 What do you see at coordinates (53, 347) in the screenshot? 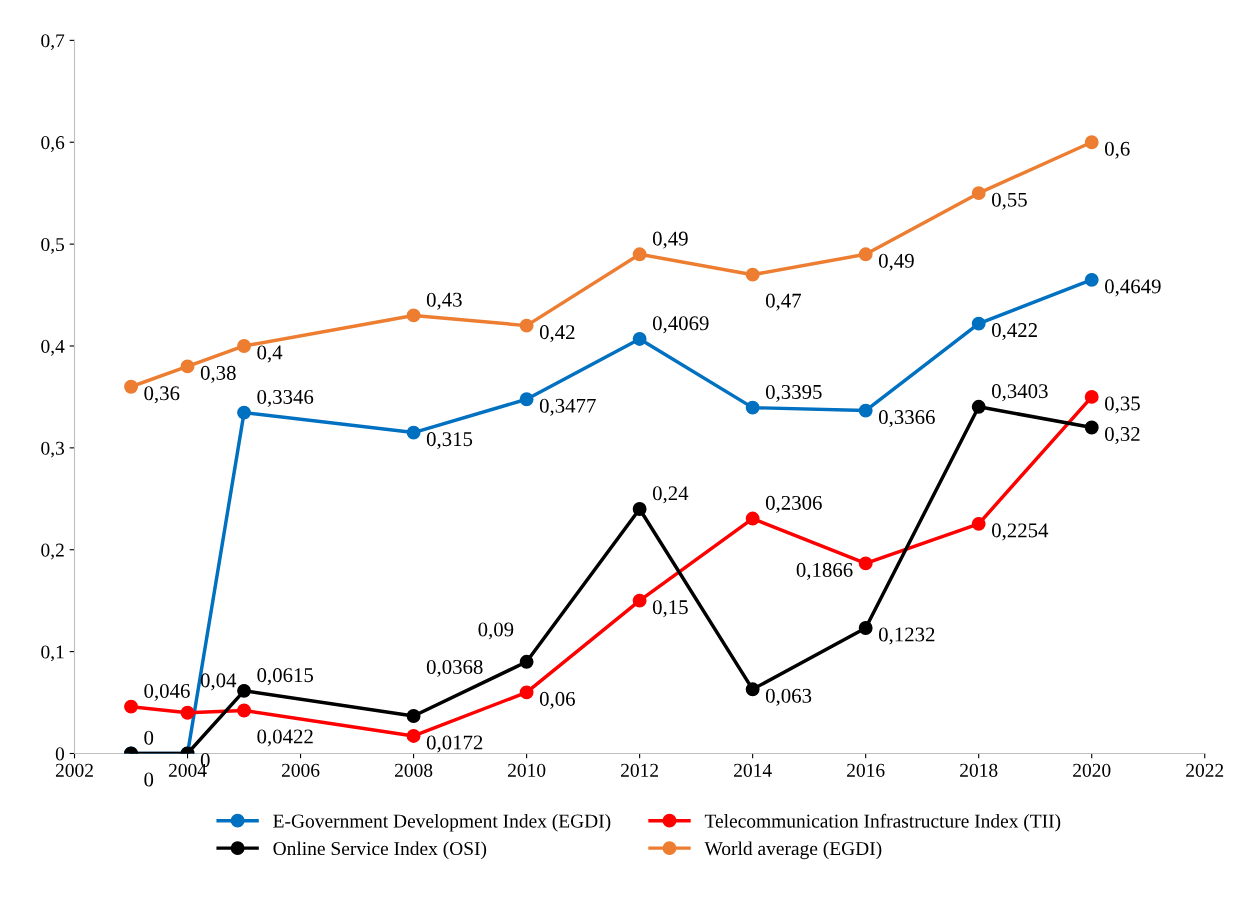
I see `y-tick-label: 0,4` at bounding box center [53, 347].